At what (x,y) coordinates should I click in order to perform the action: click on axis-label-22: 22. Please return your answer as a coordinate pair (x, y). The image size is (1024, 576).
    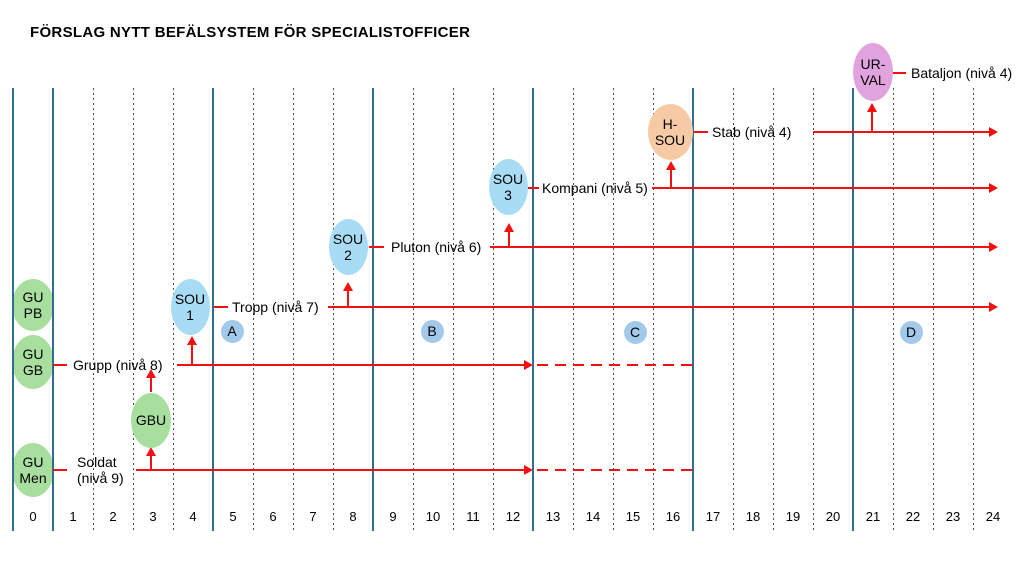
    Looking at the image, I should click on (913, 516).